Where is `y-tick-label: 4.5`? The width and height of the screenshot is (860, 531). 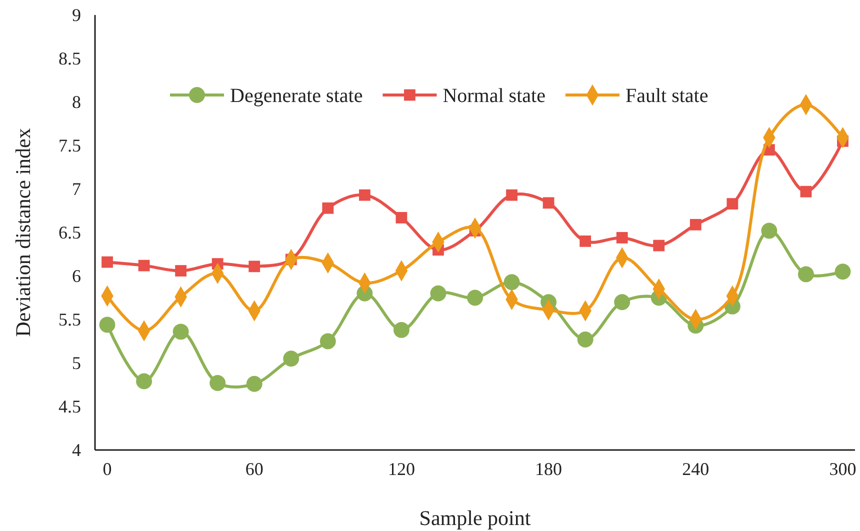
y-tick-label: 4.5 is located at coordinates (69, 406).